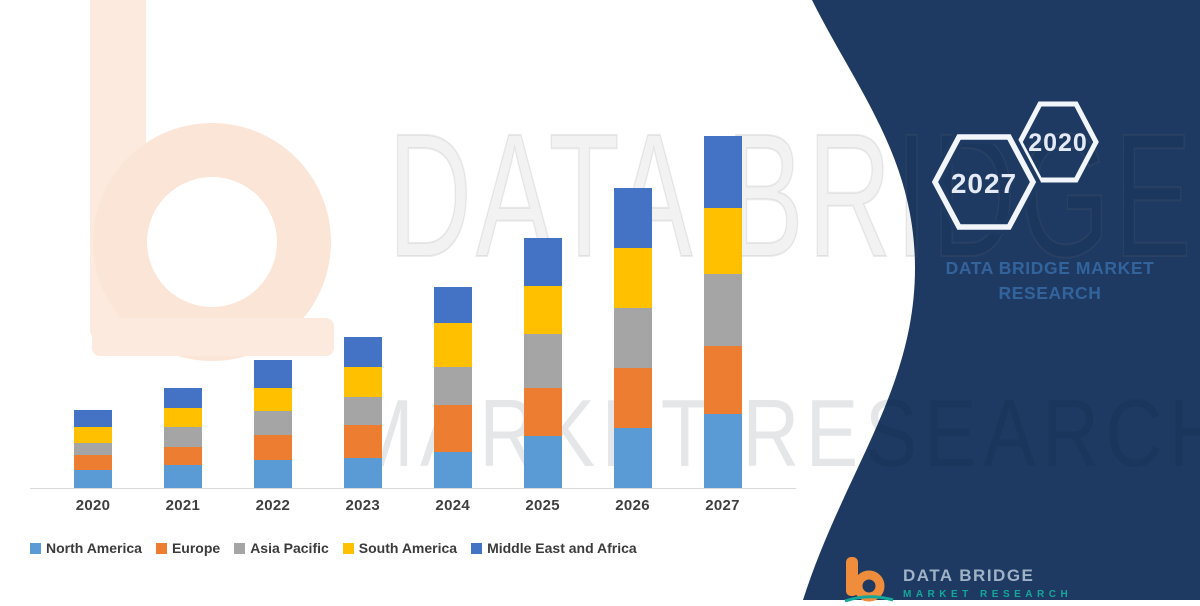 The image size is (1200, 606). Describe the element at coordinates (289, 548) in the screenshot. I see `legend-label: Asia Pacific` at that location.